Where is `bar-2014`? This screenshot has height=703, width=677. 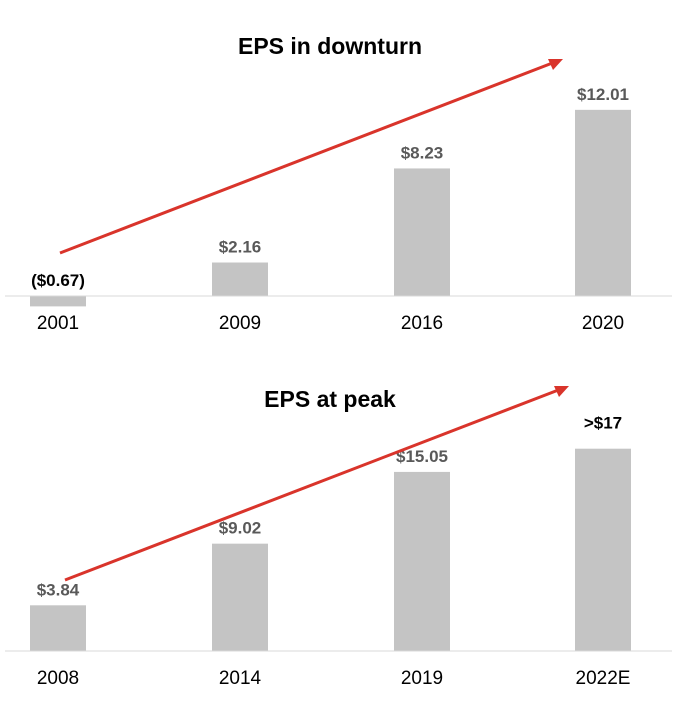
bar-2014 is located at coordinates (240, 597).